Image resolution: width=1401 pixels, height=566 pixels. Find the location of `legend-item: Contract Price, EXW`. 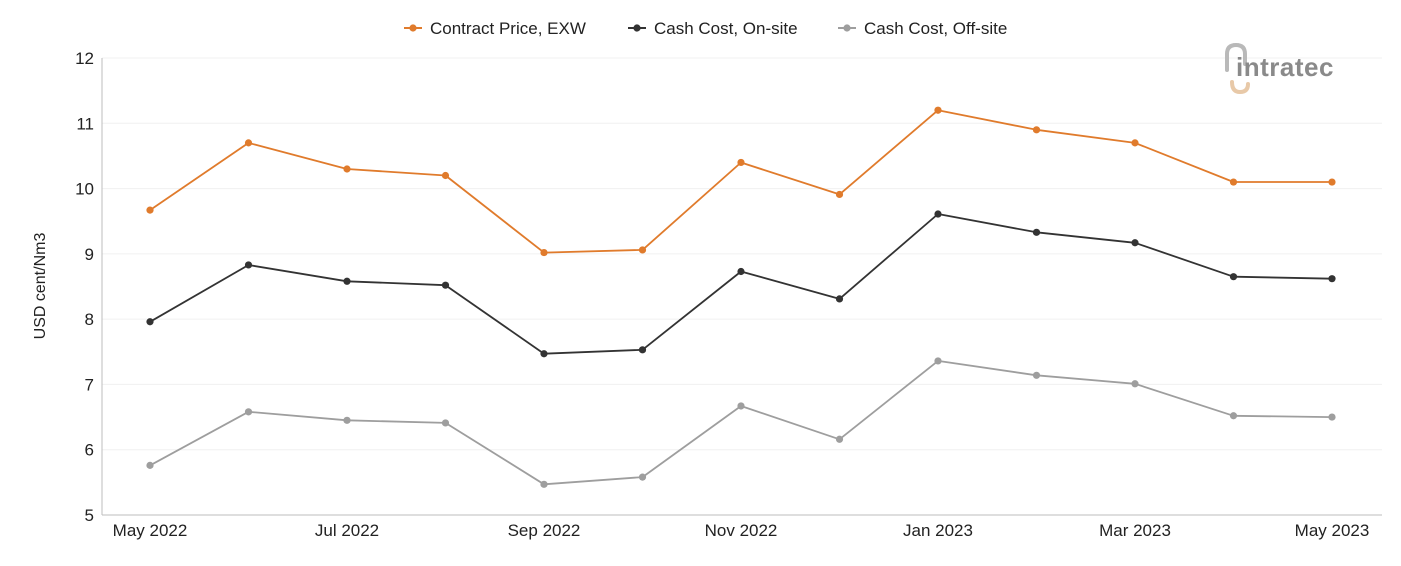

legend-item: Contract Price, EXW is located at coordinates (495, 28).